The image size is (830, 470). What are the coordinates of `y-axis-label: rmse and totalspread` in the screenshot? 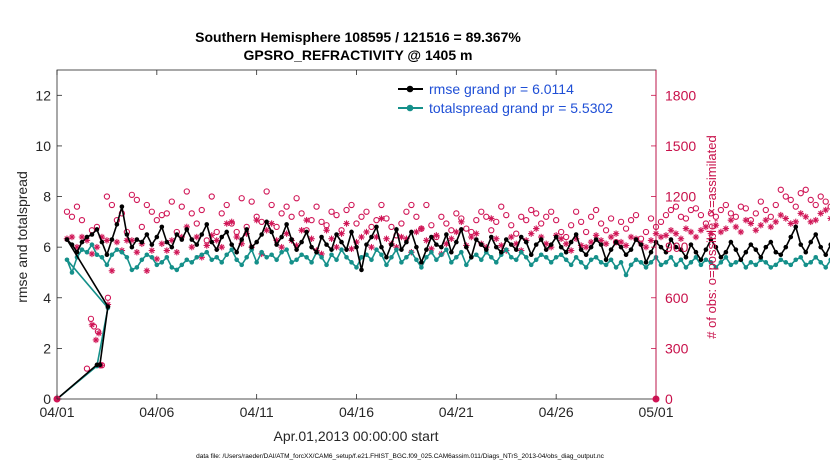 It's located at (22, 237).